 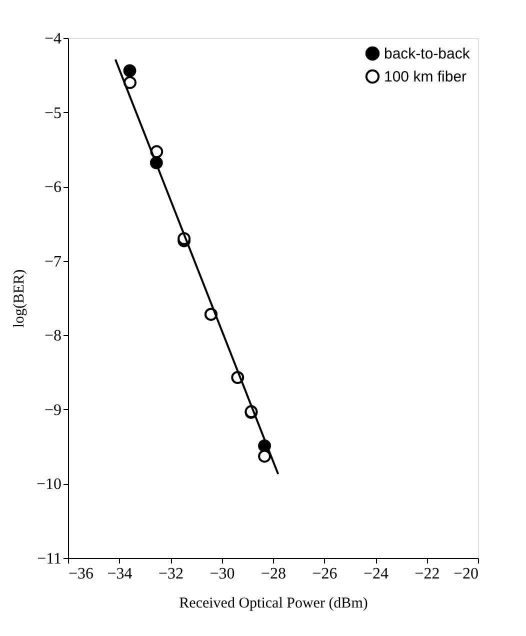 I want to click on x-tick-label: −34, so click(x=119, y=574).